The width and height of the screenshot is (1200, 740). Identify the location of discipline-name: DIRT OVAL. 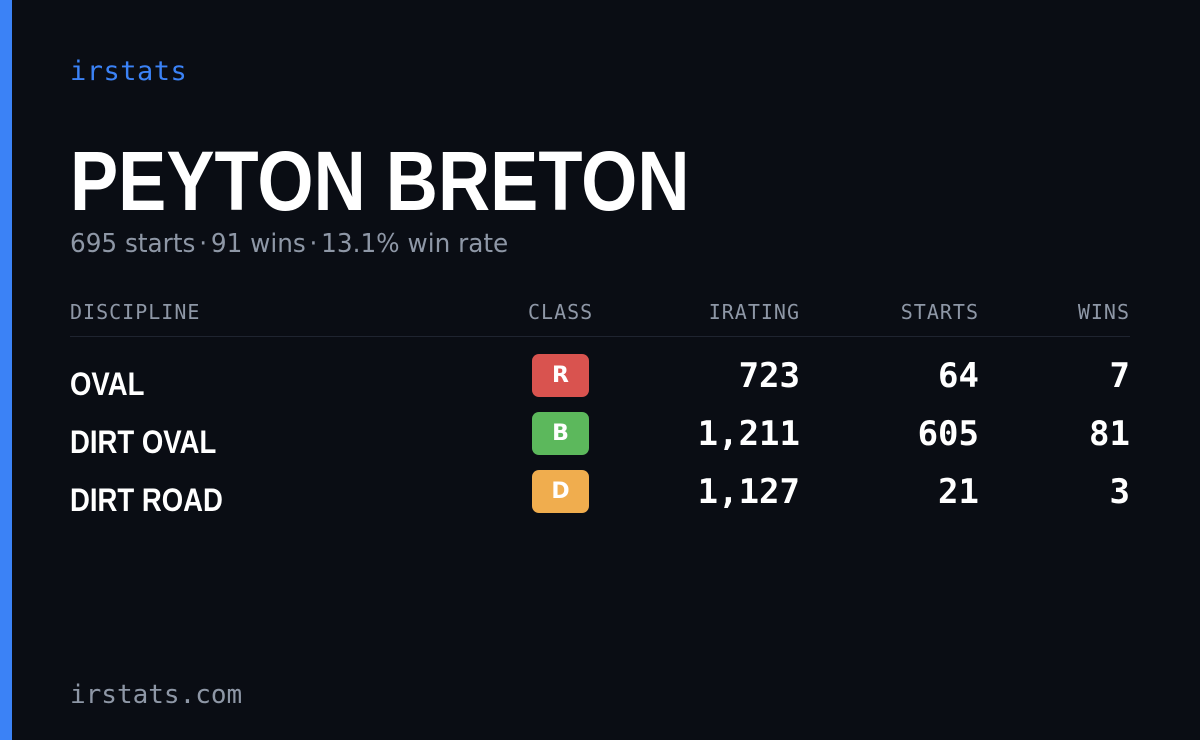
(143, 442).